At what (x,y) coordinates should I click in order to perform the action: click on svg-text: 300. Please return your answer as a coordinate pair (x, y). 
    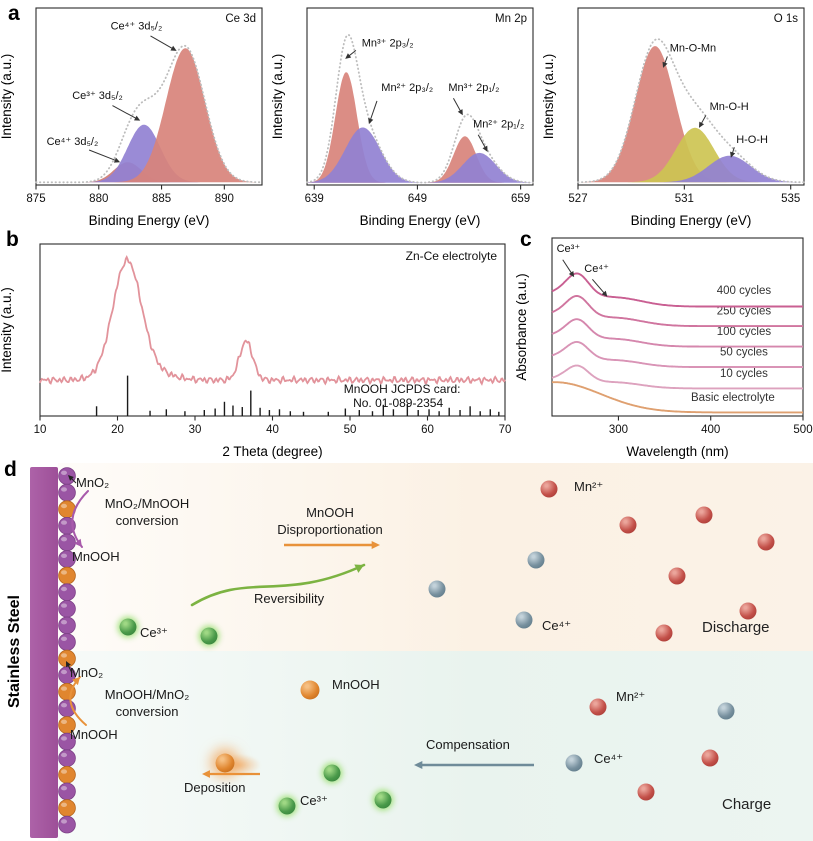
    Looking at the image, I should click on (618, 430).